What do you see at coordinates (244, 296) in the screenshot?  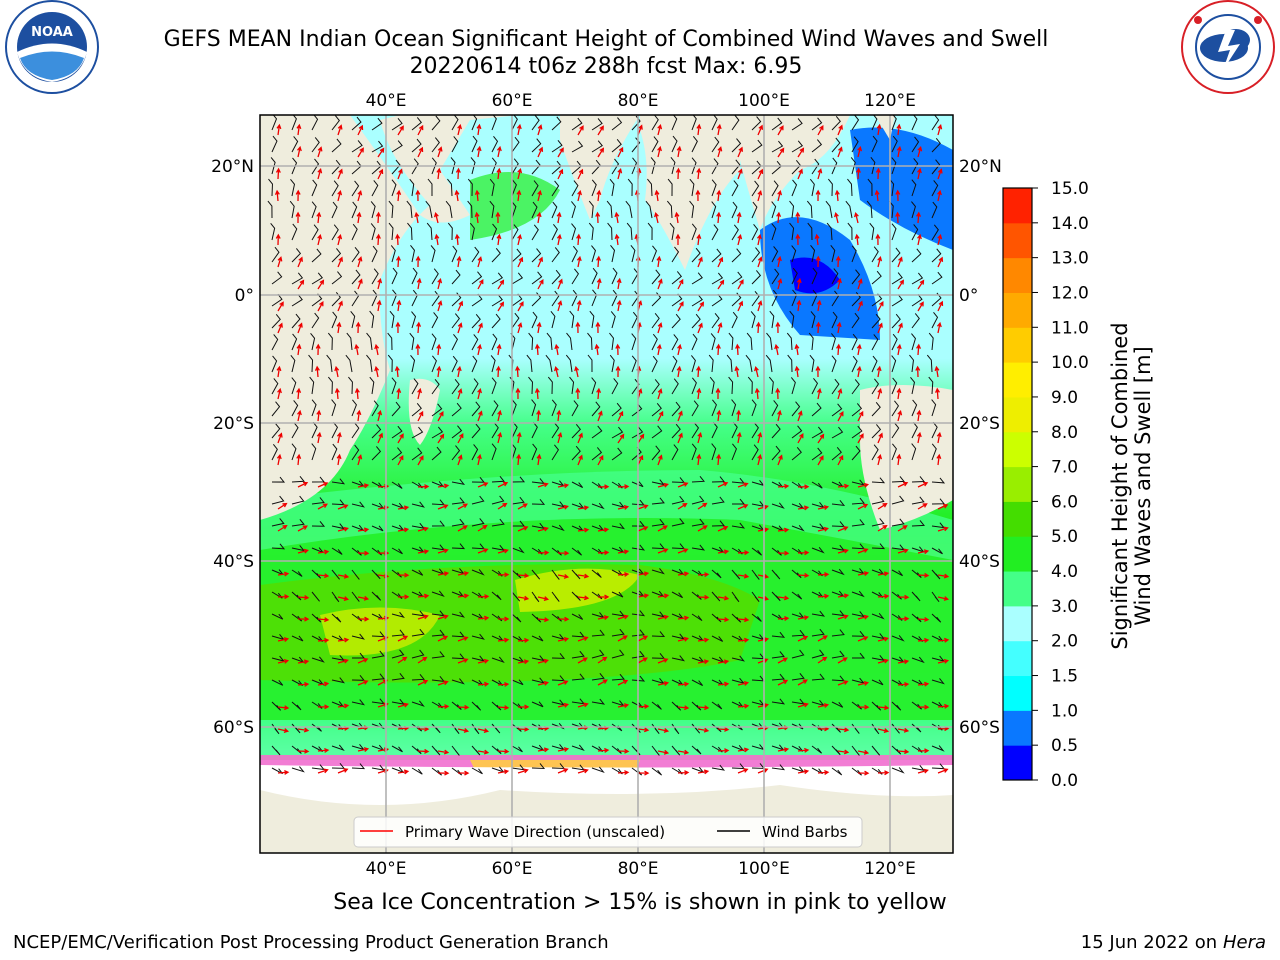 I see `lat-tick-left-0: 0°` at bounding box center [244, 296].